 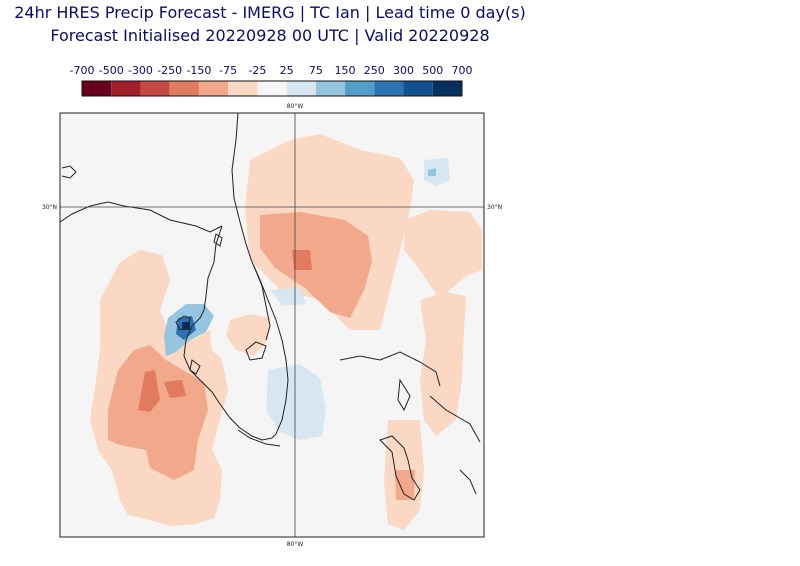 I want to click on colorbar-tick-label: -700, so click(x=82, y=70).